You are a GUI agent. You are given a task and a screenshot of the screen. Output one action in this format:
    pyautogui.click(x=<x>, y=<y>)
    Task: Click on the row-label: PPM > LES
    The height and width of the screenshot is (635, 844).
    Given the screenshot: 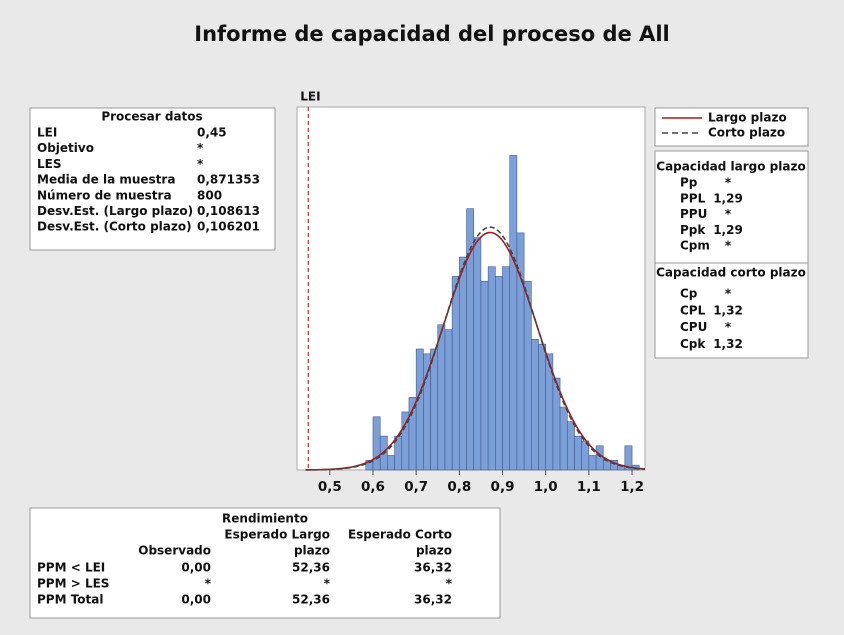 What is the action you would take?
    pyautogui.click(x=73, y=584)
    